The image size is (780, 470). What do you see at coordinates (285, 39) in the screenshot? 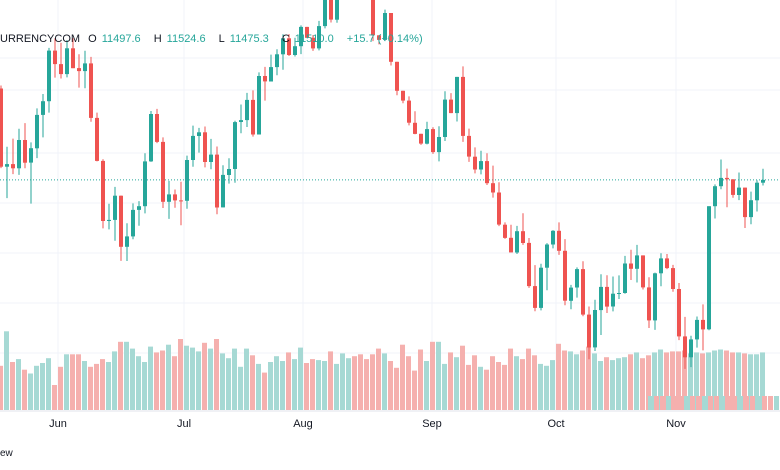
I see `close-label: C` at bounding box center [285, 39].